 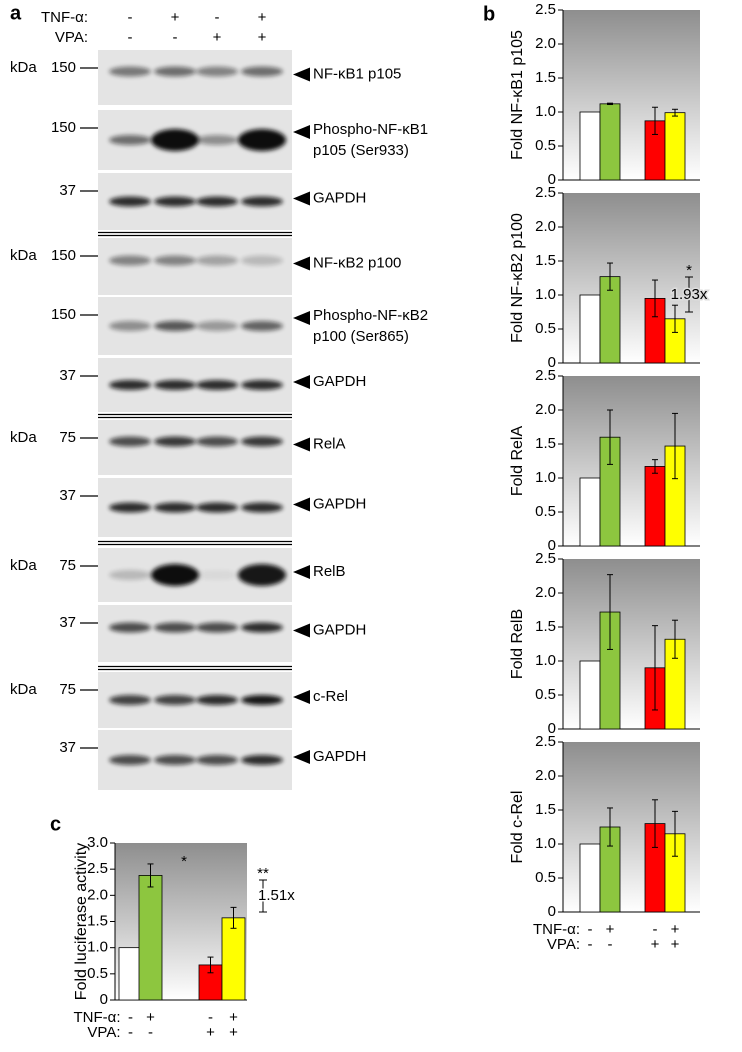 What do you see at coordinates (370, 315) in the screenshot?
I see `blot-label: Phospho-NF-κB2` at bounding box center [370, 315].